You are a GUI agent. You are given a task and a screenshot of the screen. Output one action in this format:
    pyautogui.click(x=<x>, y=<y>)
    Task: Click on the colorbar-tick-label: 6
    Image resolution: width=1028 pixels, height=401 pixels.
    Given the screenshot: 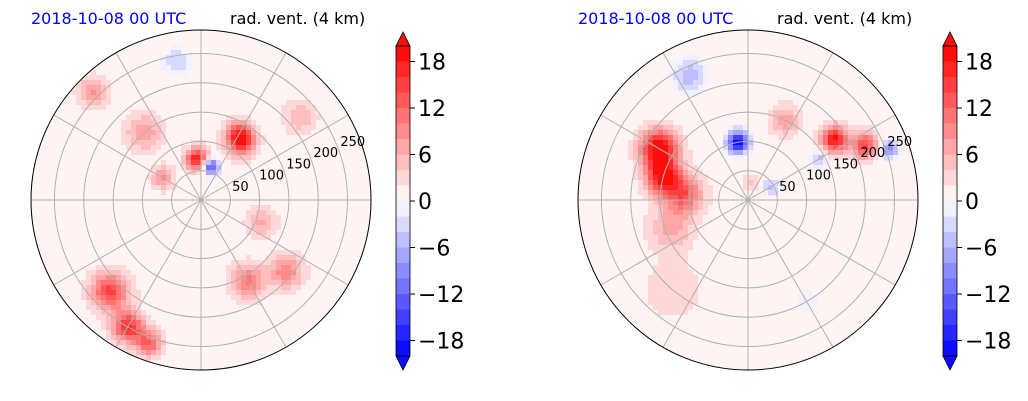 What is the action you would take?
    pyautogui.click(x=425, y=156)
    